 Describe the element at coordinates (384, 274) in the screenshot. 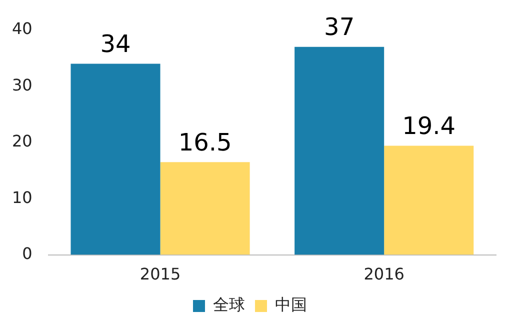

I see `x-tick-label: 2016` at that location.